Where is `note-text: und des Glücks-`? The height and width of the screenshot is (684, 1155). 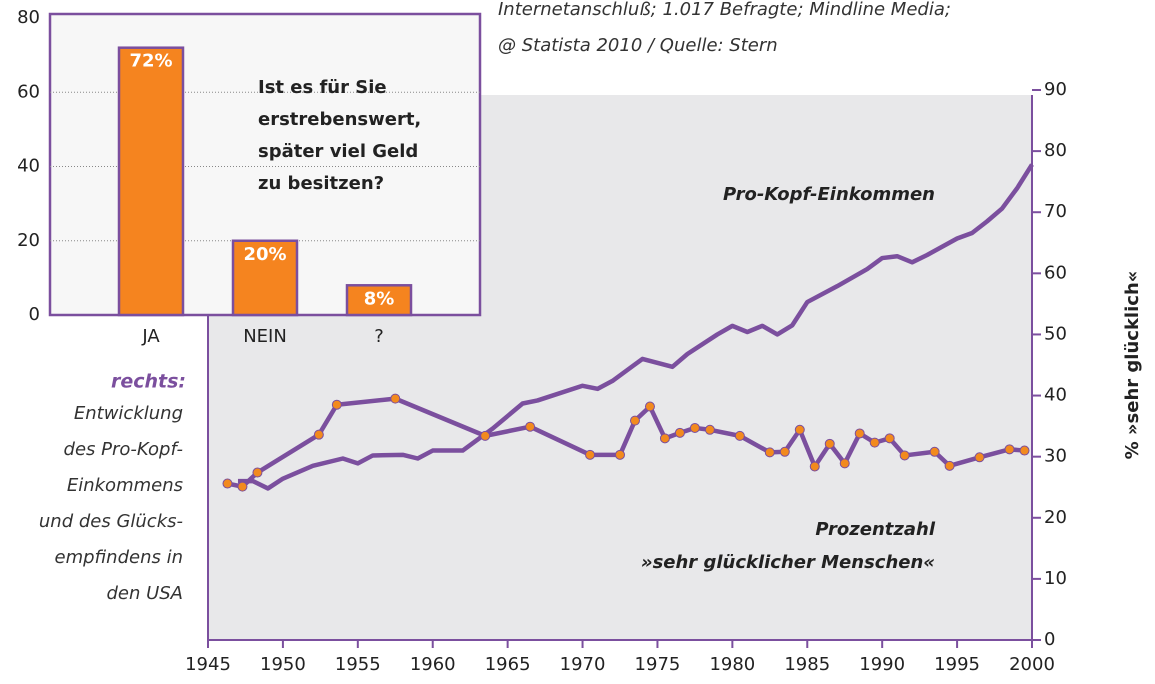 note-text: und des Glücks- is located at coordinates (111, 521).